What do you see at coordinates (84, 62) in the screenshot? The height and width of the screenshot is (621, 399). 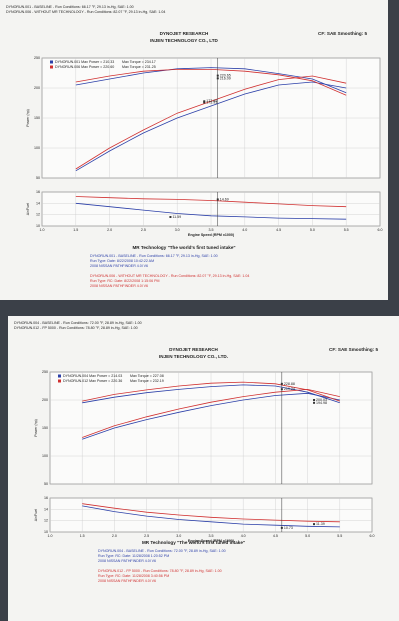 I see `legend-label: DYNORUN.001 Max Power = 210.33` at bounding box center [84, 62].